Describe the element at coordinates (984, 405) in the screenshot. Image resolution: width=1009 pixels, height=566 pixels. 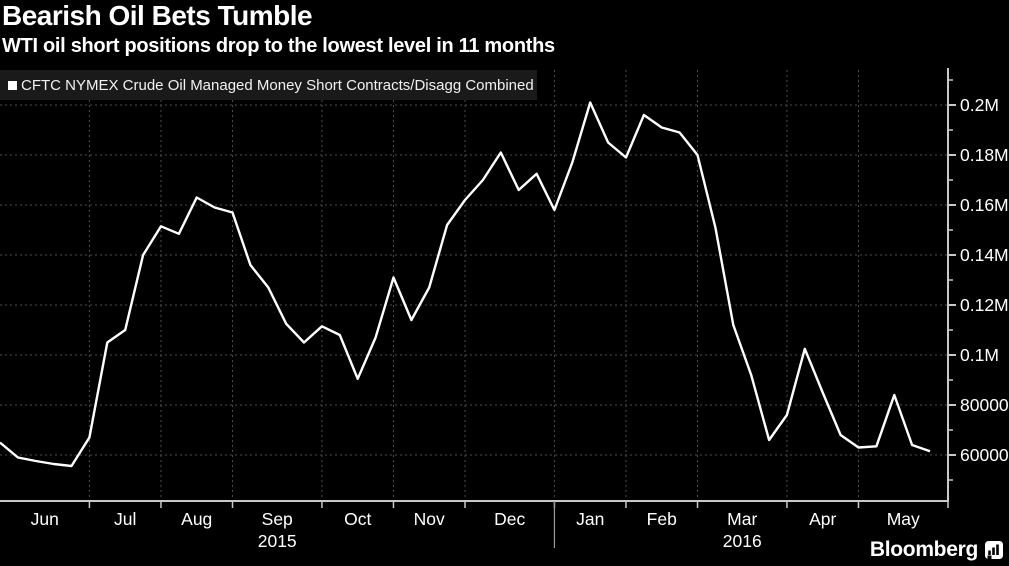
I see `y-axis-tick-label: 80000` at that location.